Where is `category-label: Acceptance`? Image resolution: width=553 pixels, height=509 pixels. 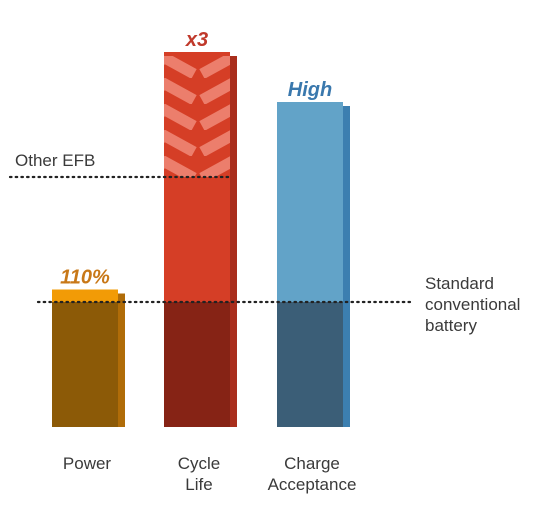 category-label: Acceptance is located at coordinates (312, 484).